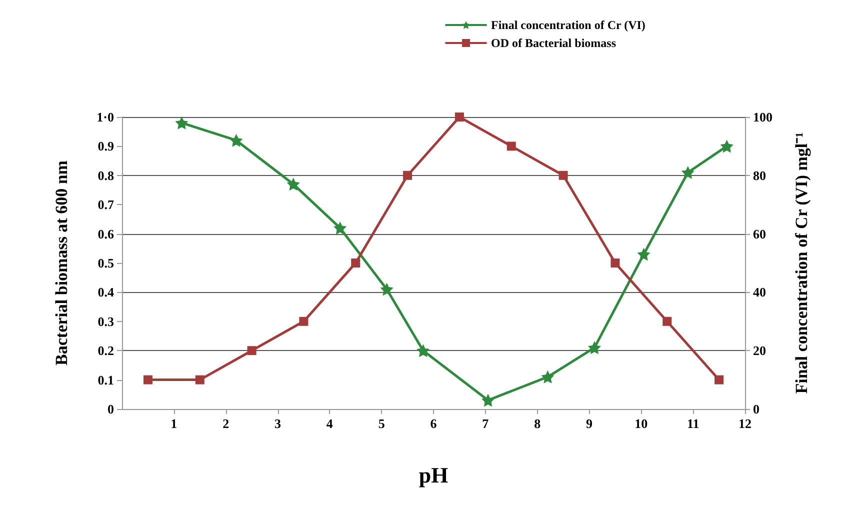  Describe the element at coordinates (801, 263) in the screenshot. I see `y2-axis-title: Final concentration of Cr (VI) mgl⁻¹` at that location.